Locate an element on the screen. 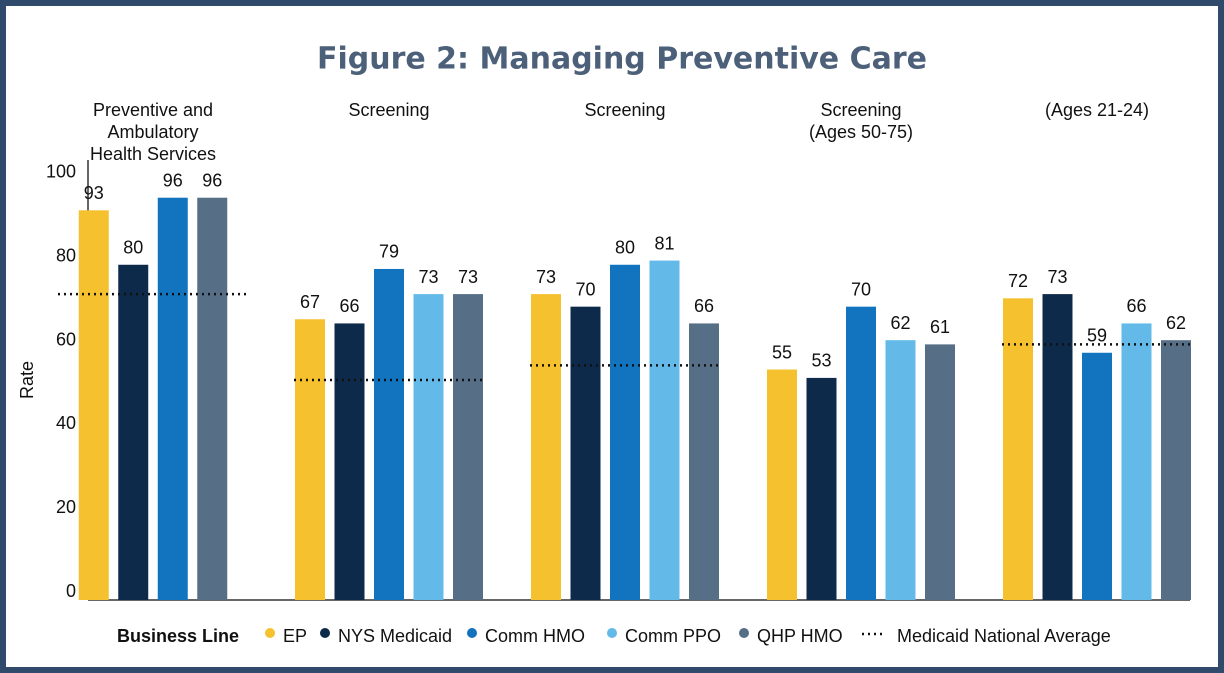 The image size is (1224, 673). y-axis-label: Rate is located at coordinates (27, 380).